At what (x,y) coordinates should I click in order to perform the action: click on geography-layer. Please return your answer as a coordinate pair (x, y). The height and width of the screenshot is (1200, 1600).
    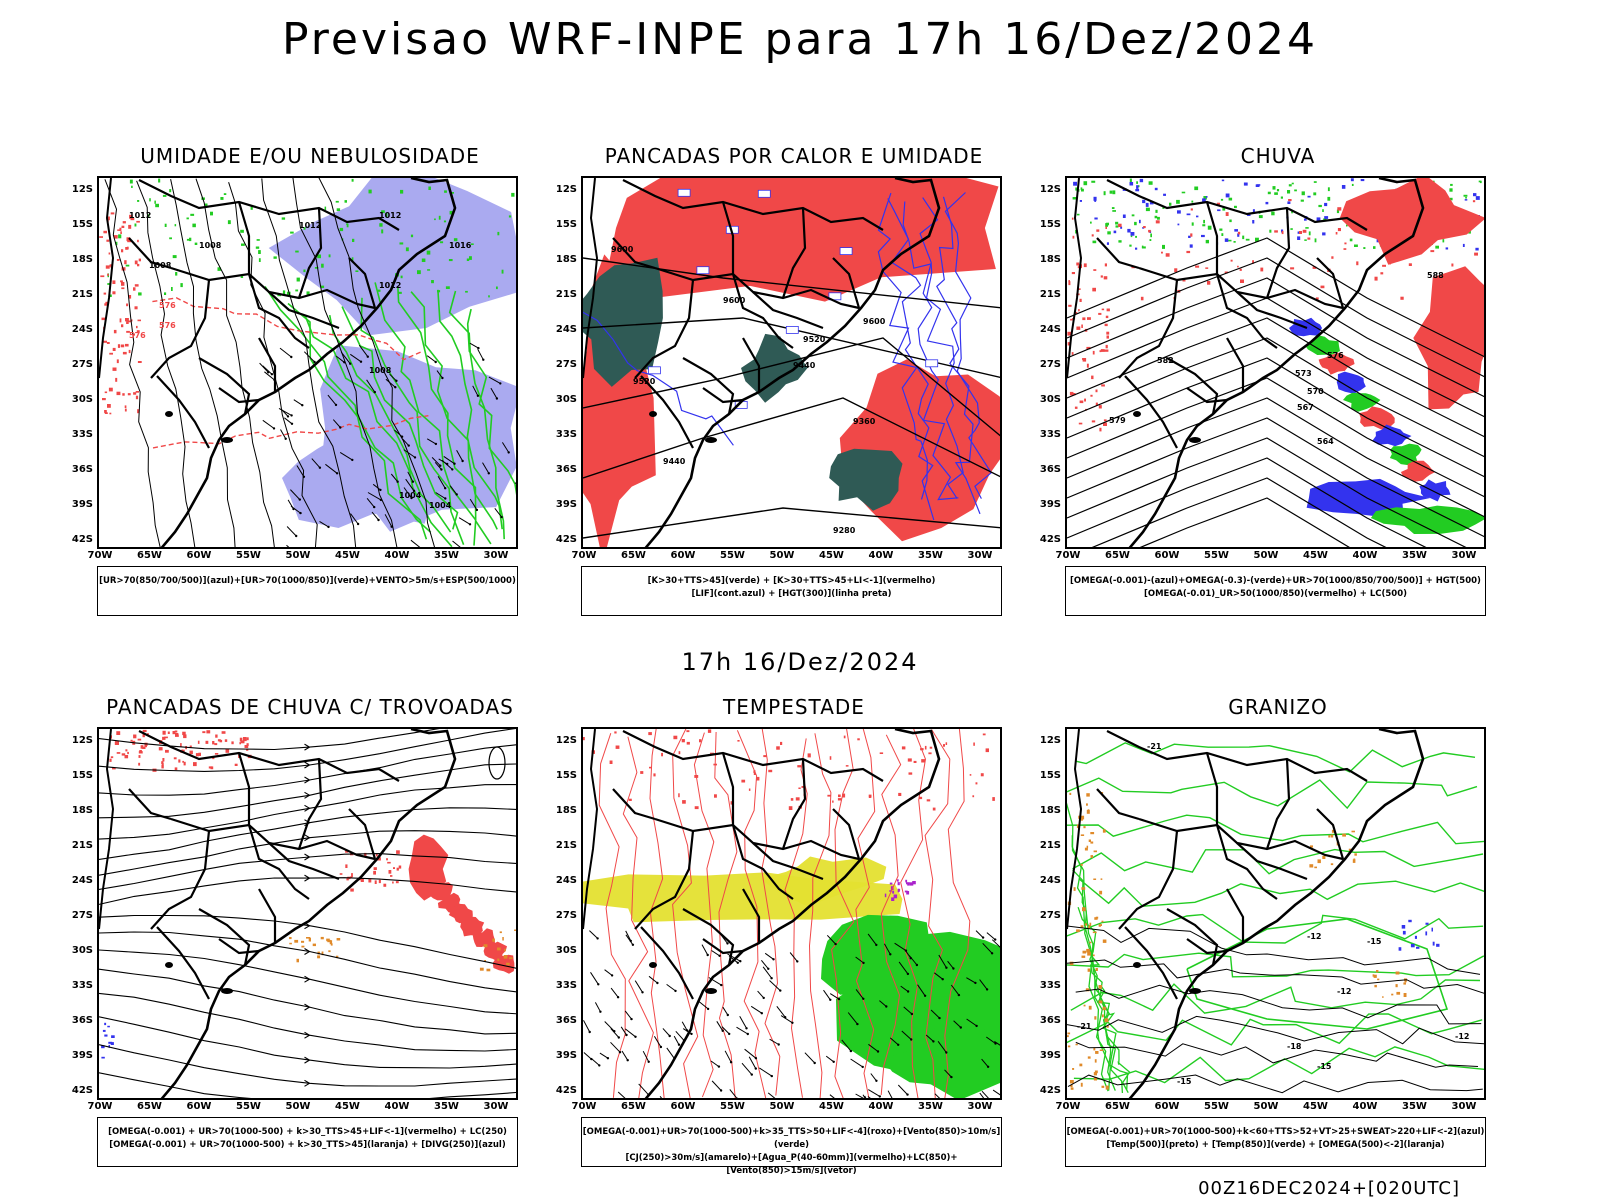
    Looking at the image, I should click on (1246, 913).